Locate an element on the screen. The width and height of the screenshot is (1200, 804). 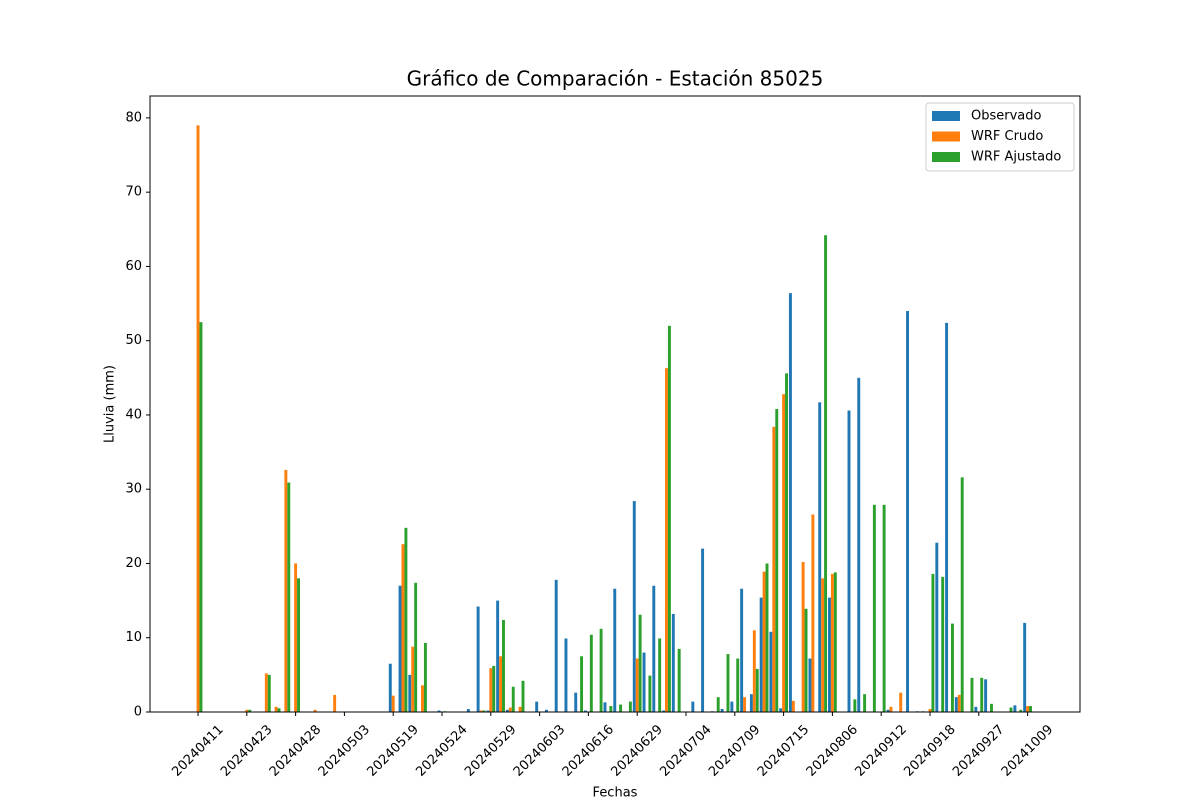
y-tick-label: 30 is located at coordinates (133, 489).